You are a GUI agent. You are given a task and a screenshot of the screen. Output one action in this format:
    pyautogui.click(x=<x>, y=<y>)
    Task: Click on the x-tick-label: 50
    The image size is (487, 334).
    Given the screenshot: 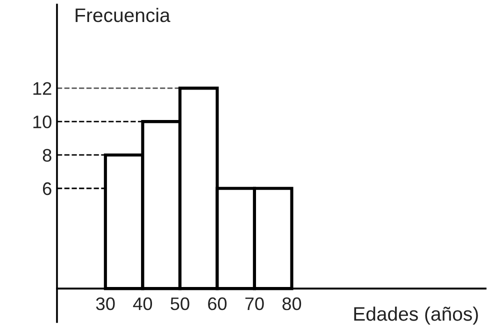 What is the action you would take?
    pyautogui.click(x=180, y=303)
    